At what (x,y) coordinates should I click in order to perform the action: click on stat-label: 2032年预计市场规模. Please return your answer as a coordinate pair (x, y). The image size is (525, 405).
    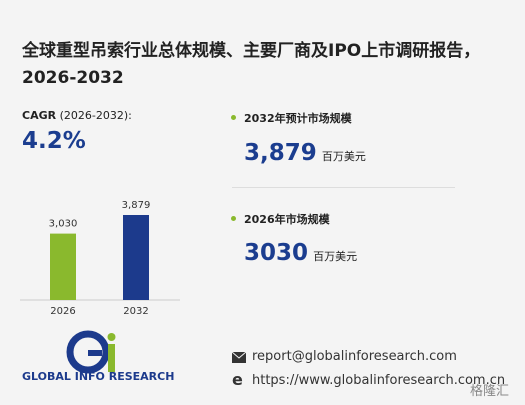
    Looking at the image, I should click on (298, 118).